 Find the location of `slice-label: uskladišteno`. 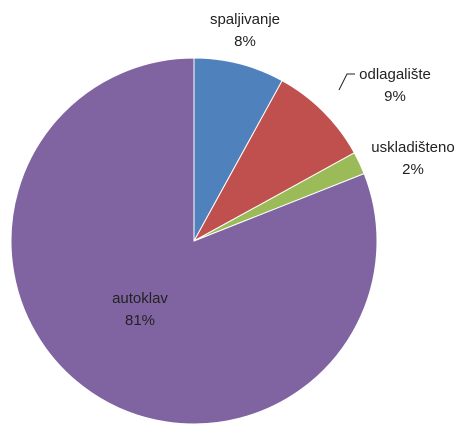

slice-label: uskladišteno is located at coordinates (412, 147).